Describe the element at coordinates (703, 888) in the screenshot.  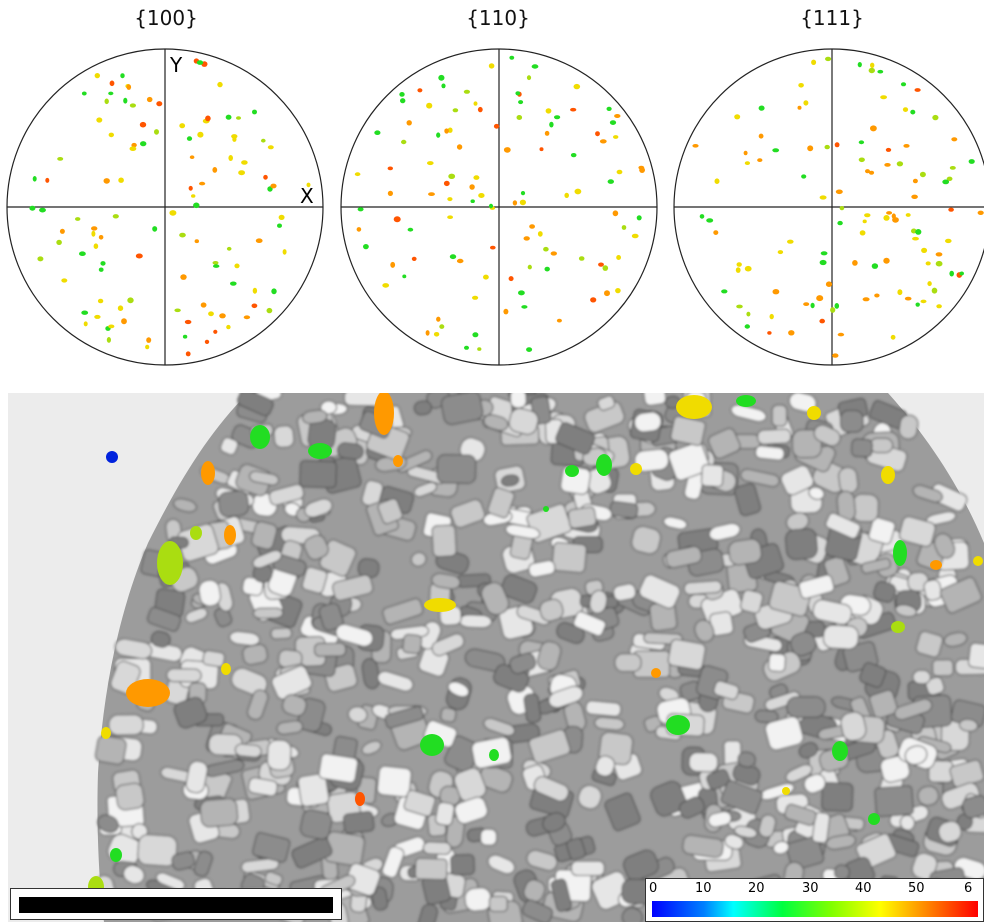
I see `colorbar-tick: 10` at that location.